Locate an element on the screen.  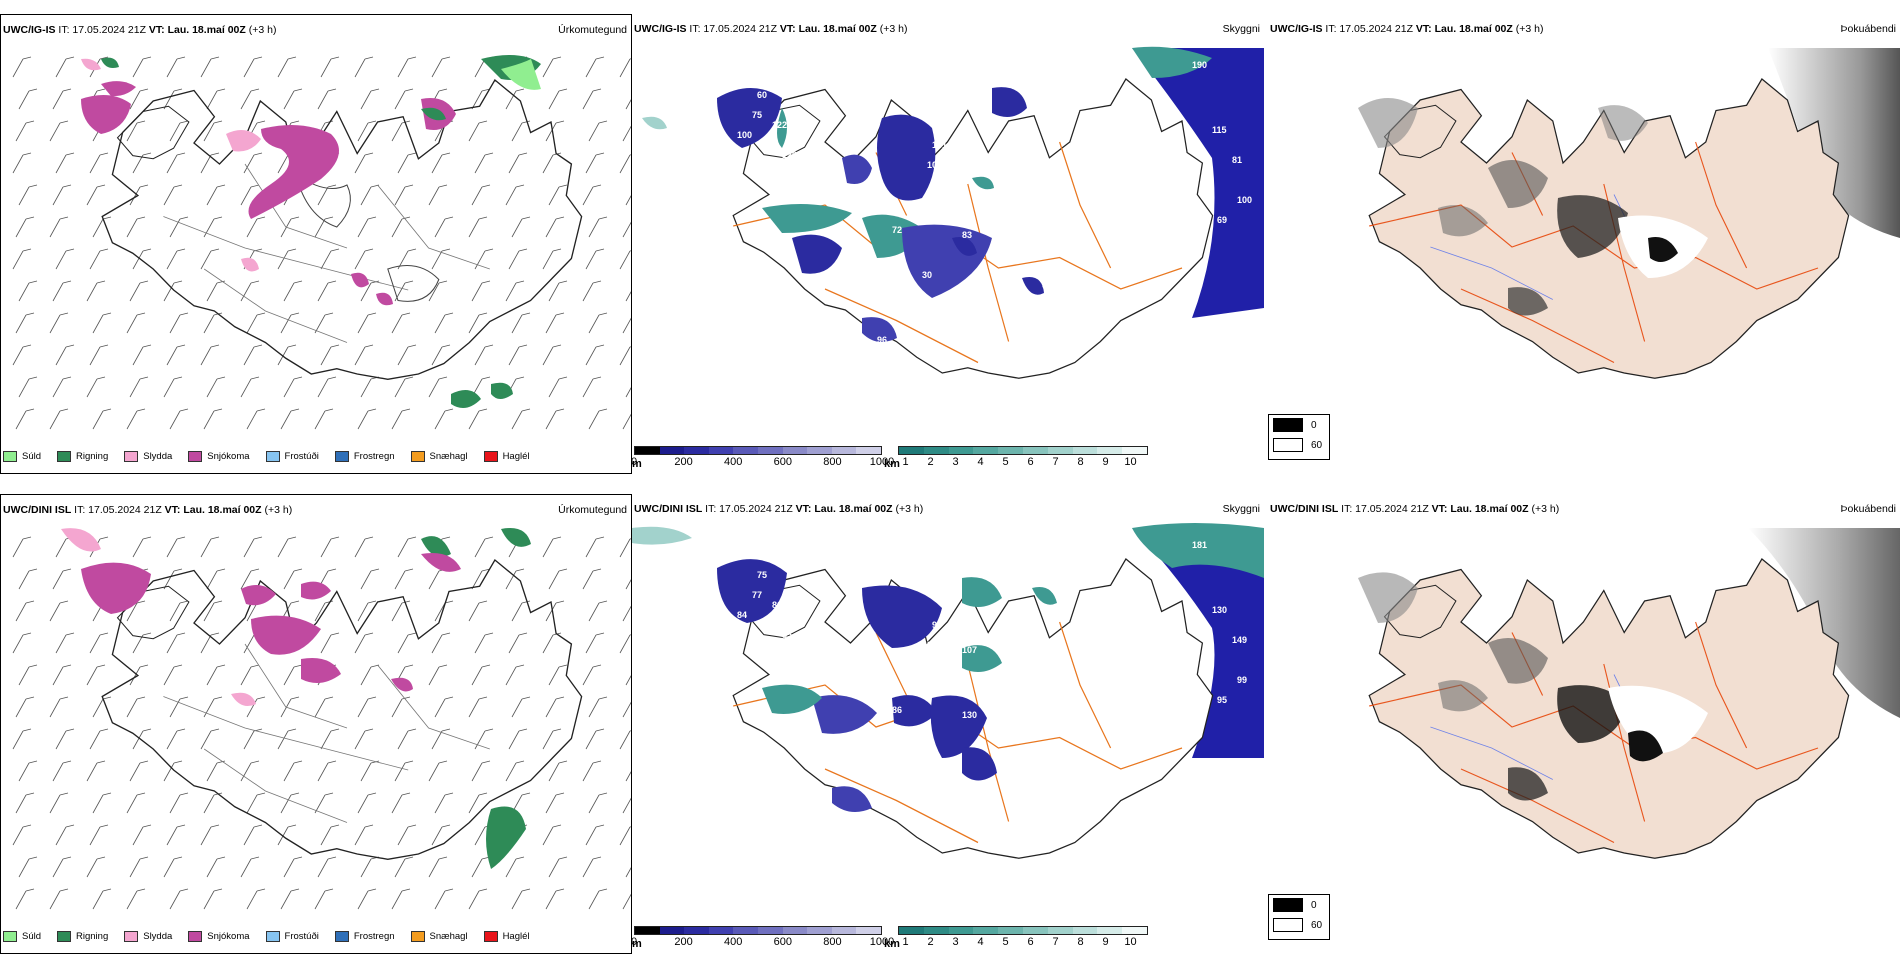
precip-legend-item: Rigning is located at coordinates (83, 456).